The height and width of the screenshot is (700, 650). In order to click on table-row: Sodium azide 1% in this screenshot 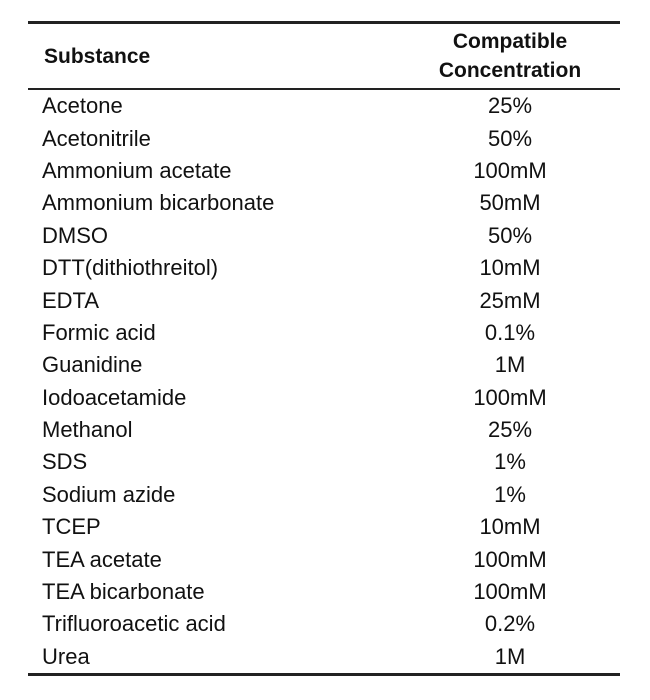, I will do `click(324, 495)`.